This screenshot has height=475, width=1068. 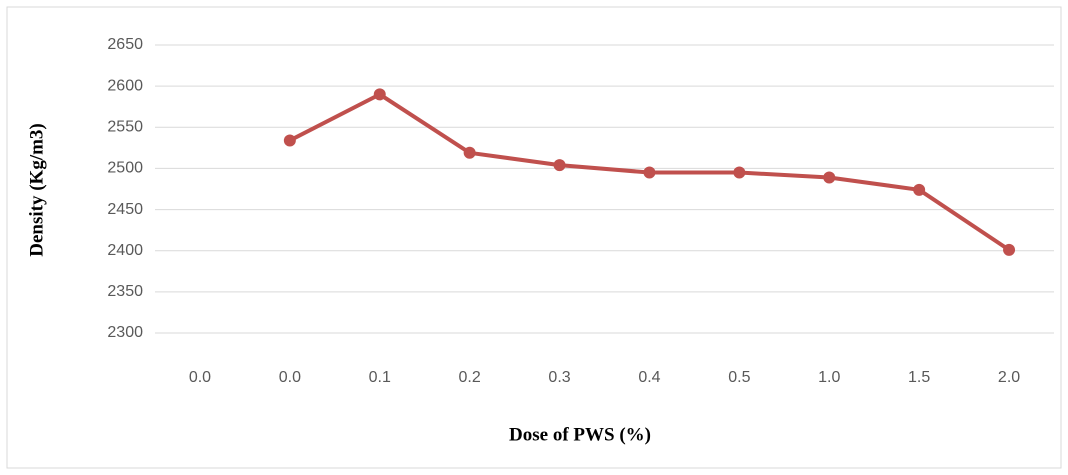 I want to click on x-axis-title: Dose of PWS (%), so click(x=580, y=434).